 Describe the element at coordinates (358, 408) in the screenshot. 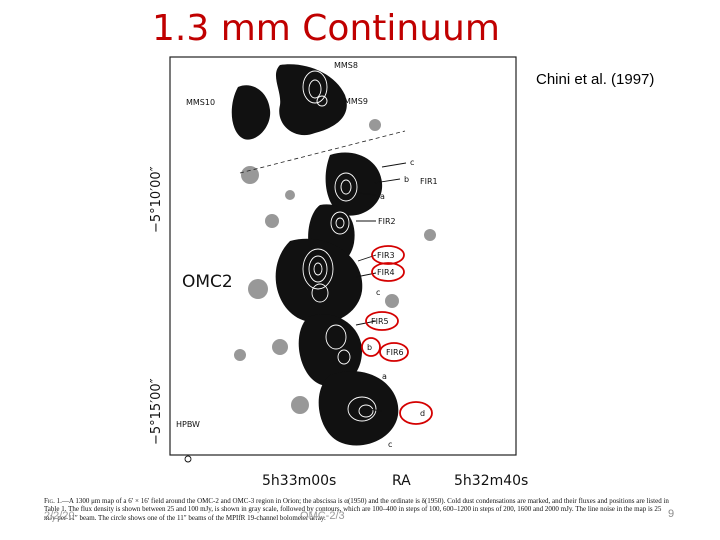

I see `emission-south` at that location.